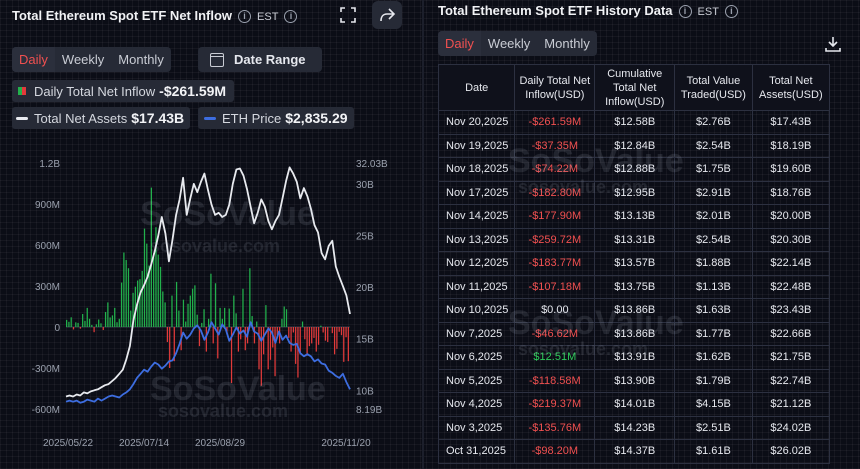 The image size is (860, 469). I want to click on column-header-value-traded: Total Value Traded(USD), so click(713, 87).